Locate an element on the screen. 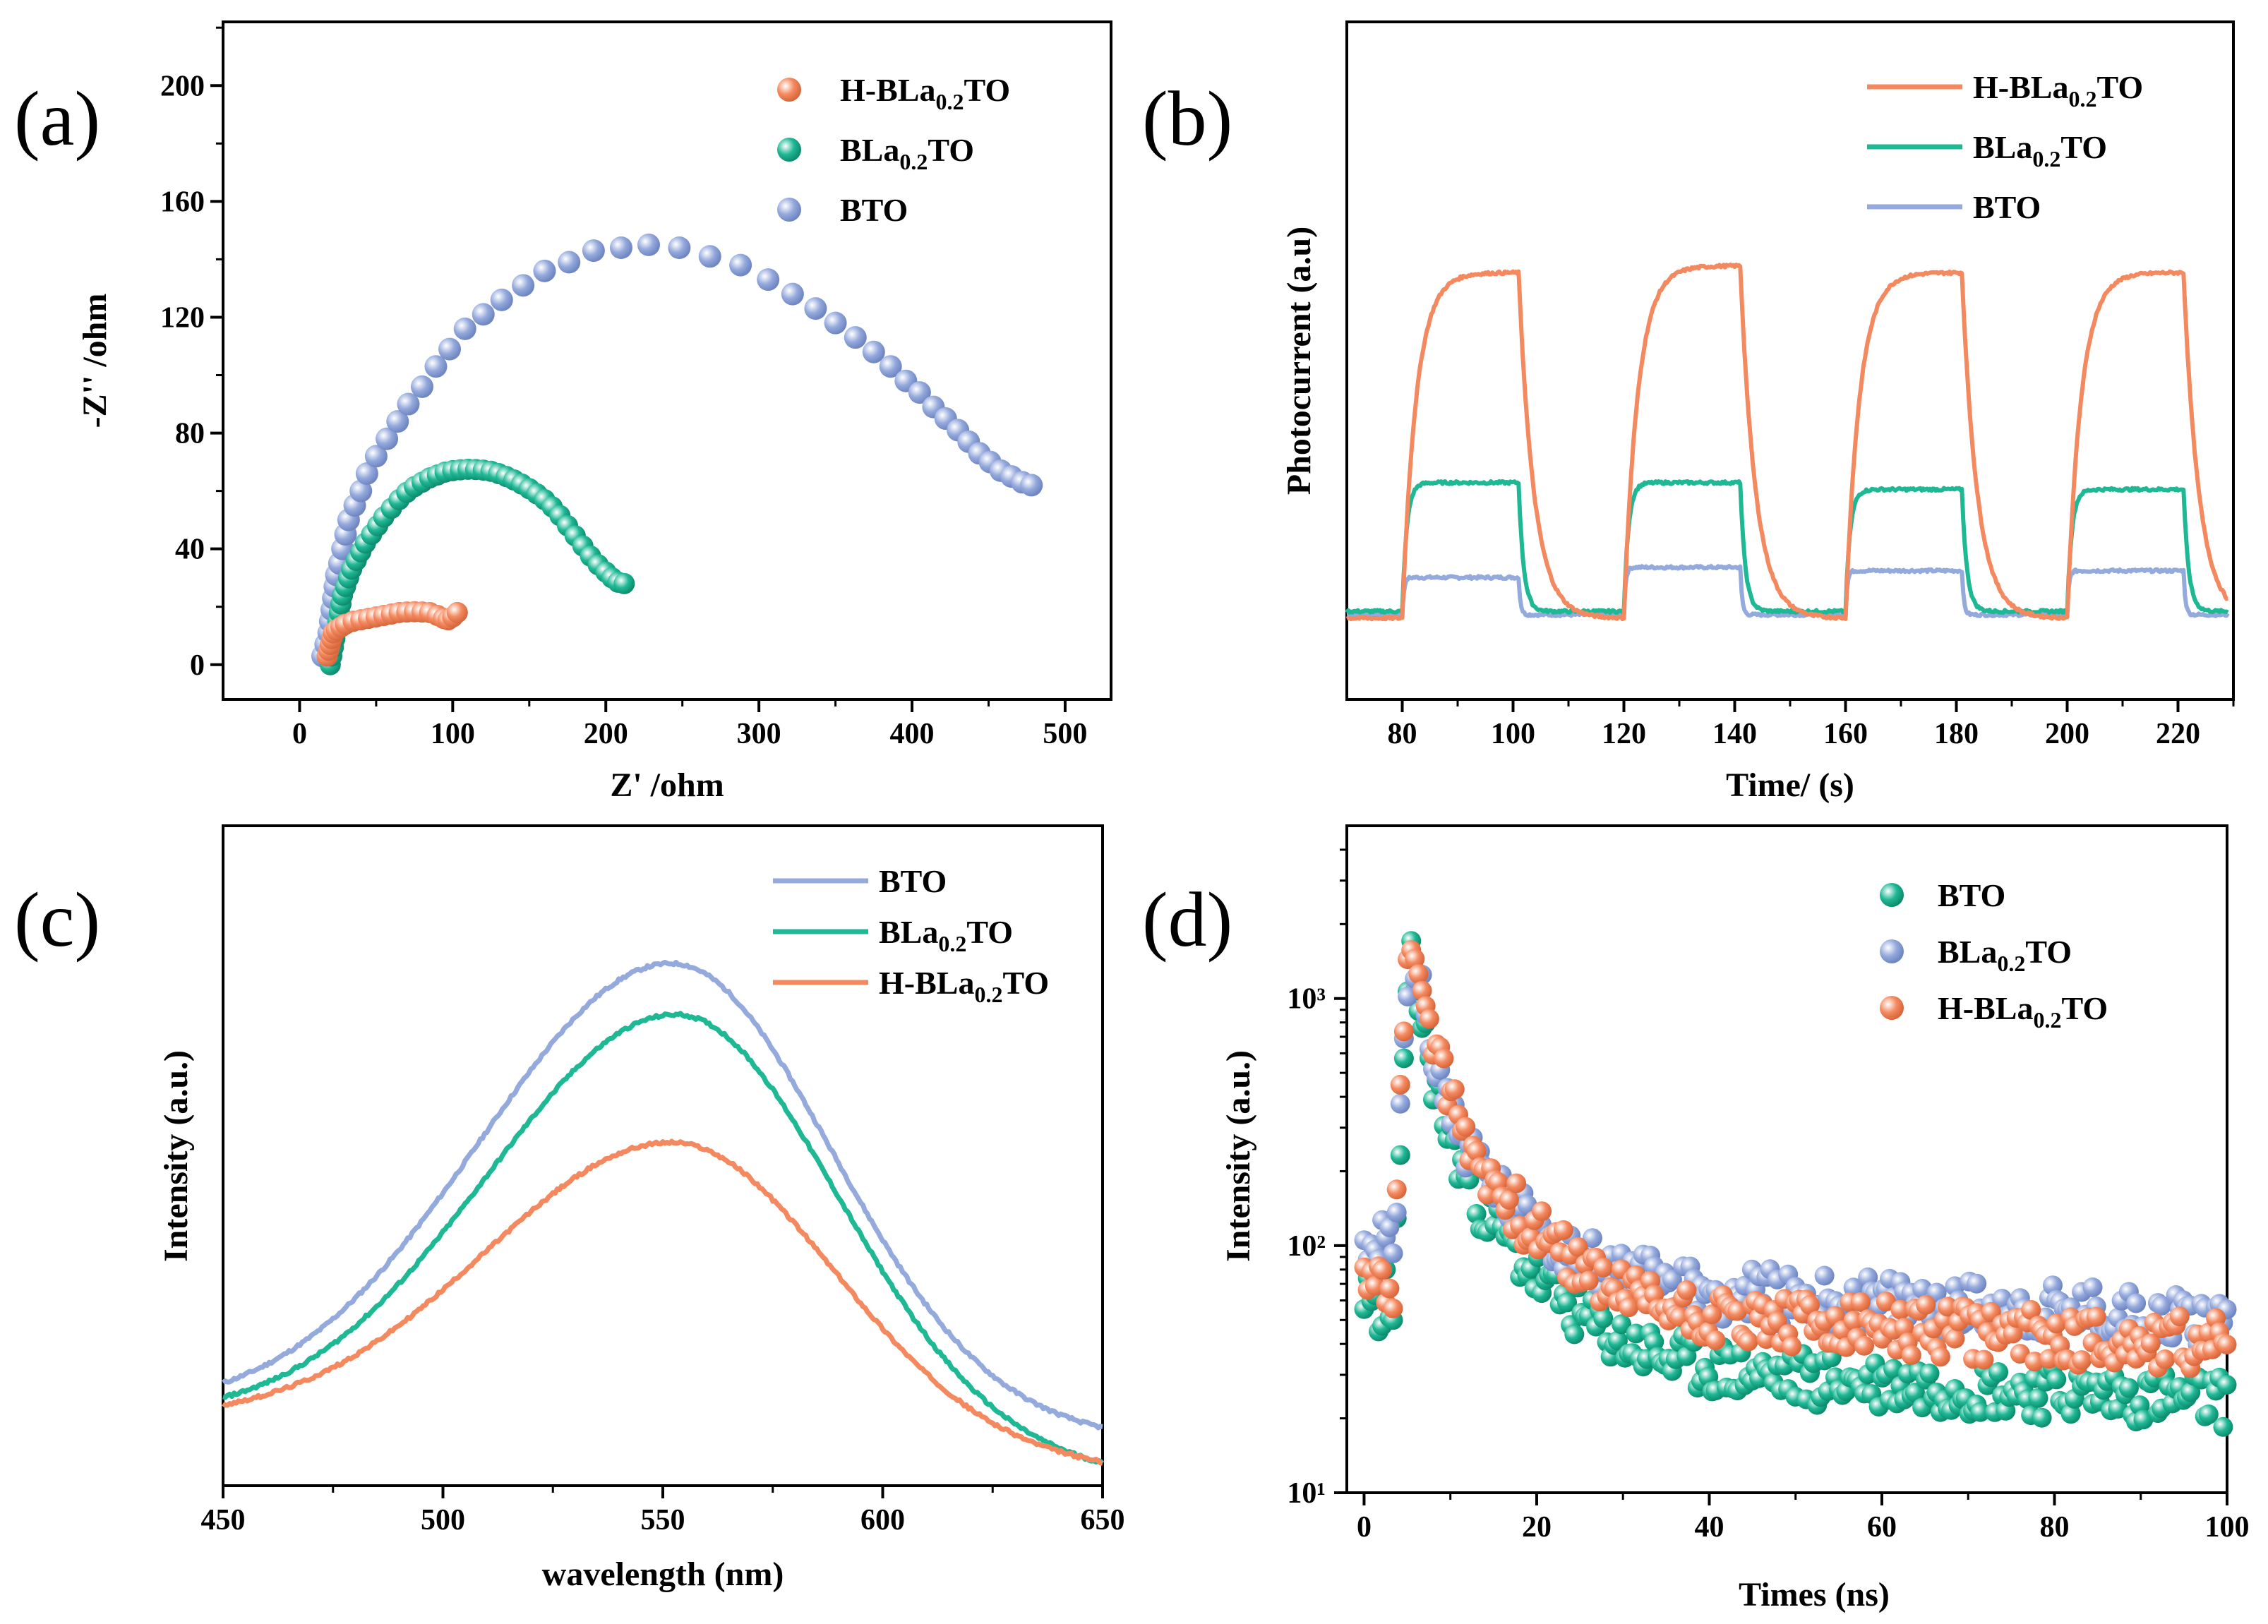  c-legend-text-0: BTO is located at coordinates (913, 881).